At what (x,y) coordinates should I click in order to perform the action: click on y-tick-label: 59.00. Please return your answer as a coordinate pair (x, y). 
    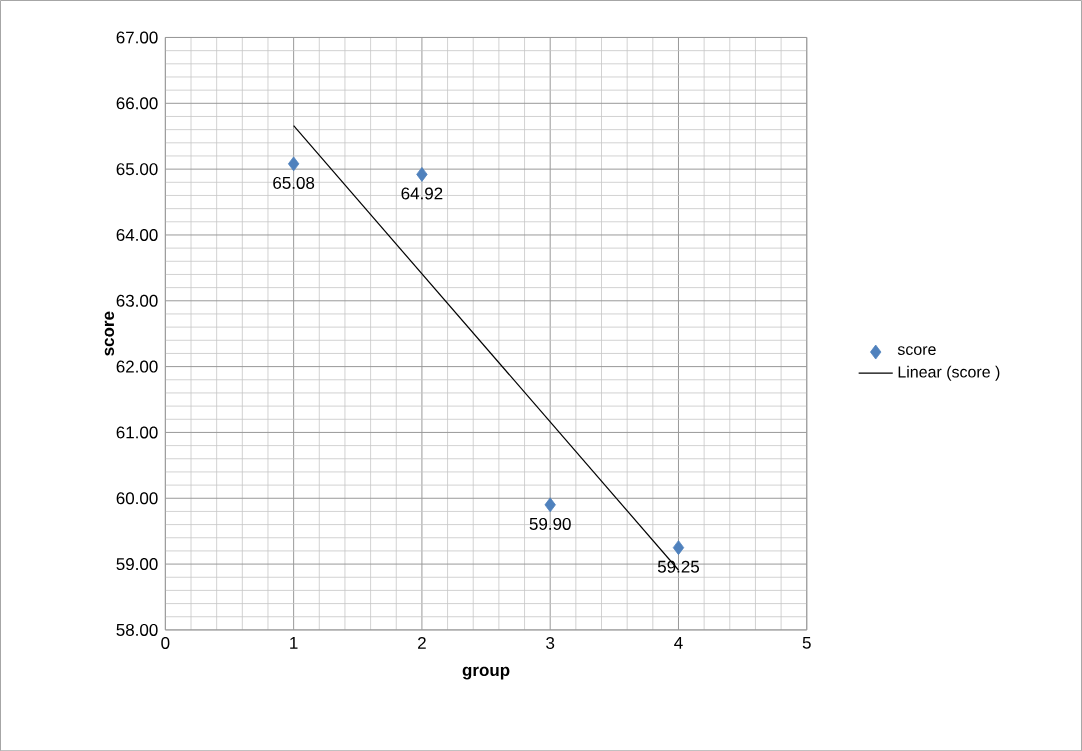
    Looking at the image, I should click on (137, 563).